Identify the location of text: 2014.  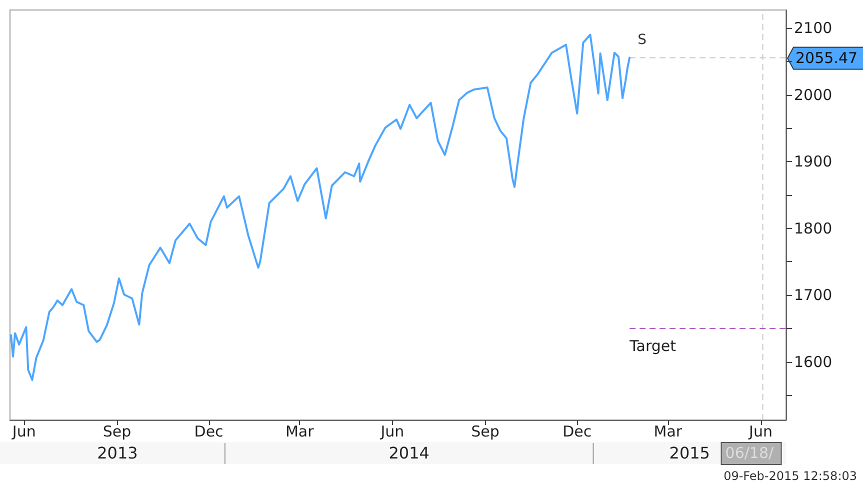
(409, 453).